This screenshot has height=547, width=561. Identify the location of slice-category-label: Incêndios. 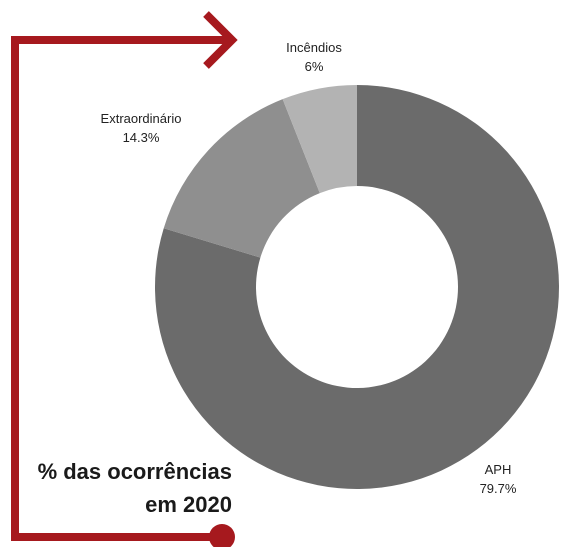
(314, 47).